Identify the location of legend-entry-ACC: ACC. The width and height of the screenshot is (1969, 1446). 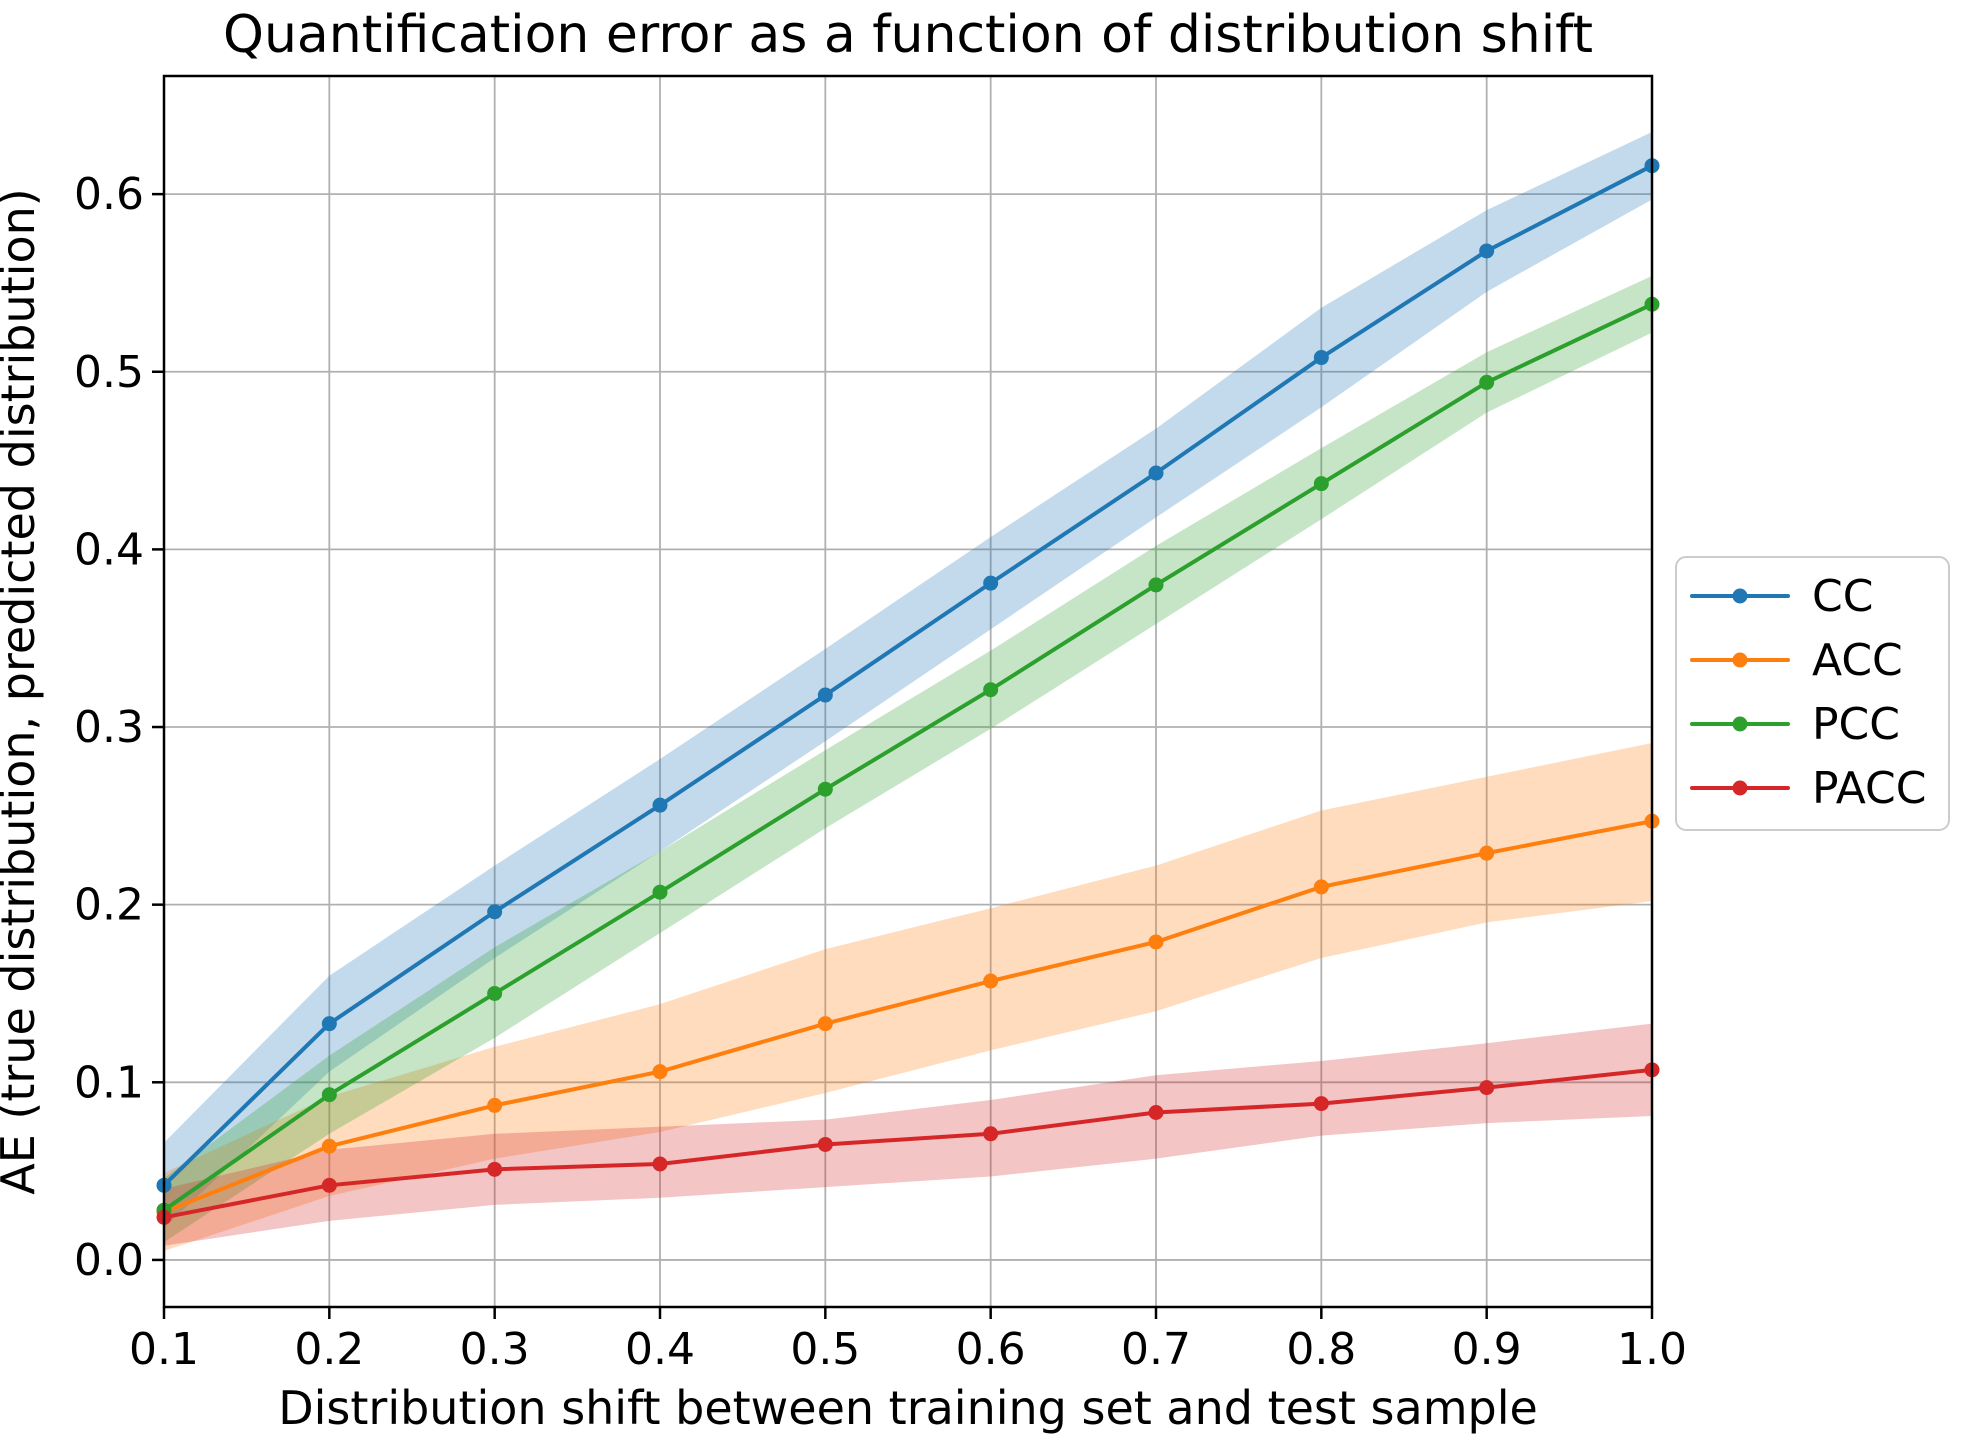
(1796, 660).